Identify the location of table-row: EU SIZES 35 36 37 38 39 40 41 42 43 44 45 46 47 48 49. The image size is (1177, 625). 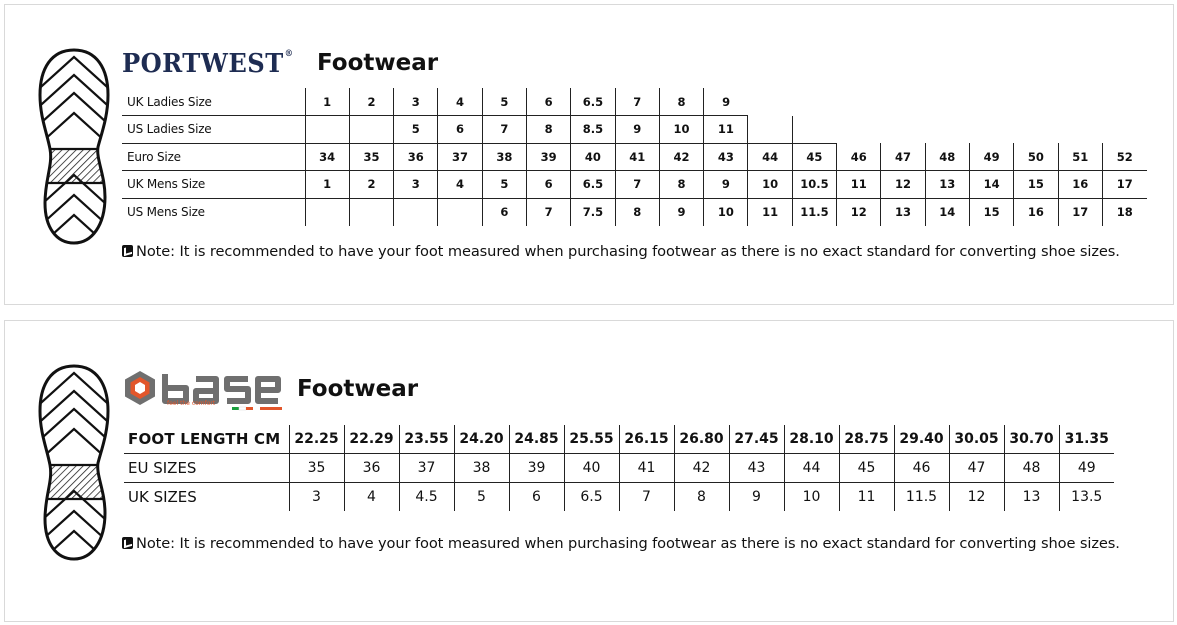
(619, 468).